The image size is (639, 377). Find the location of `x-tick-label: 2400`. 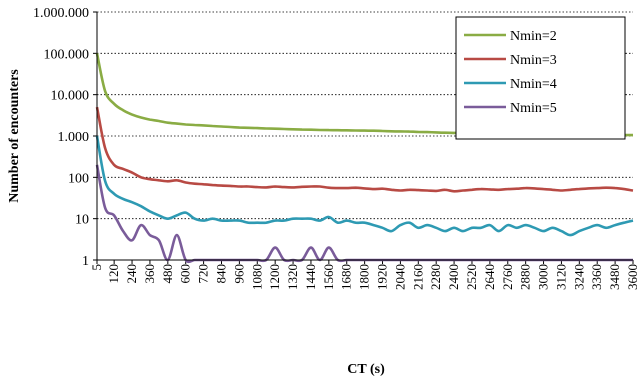

x-tick-label: 2400 is located at coordinates (453, 277).